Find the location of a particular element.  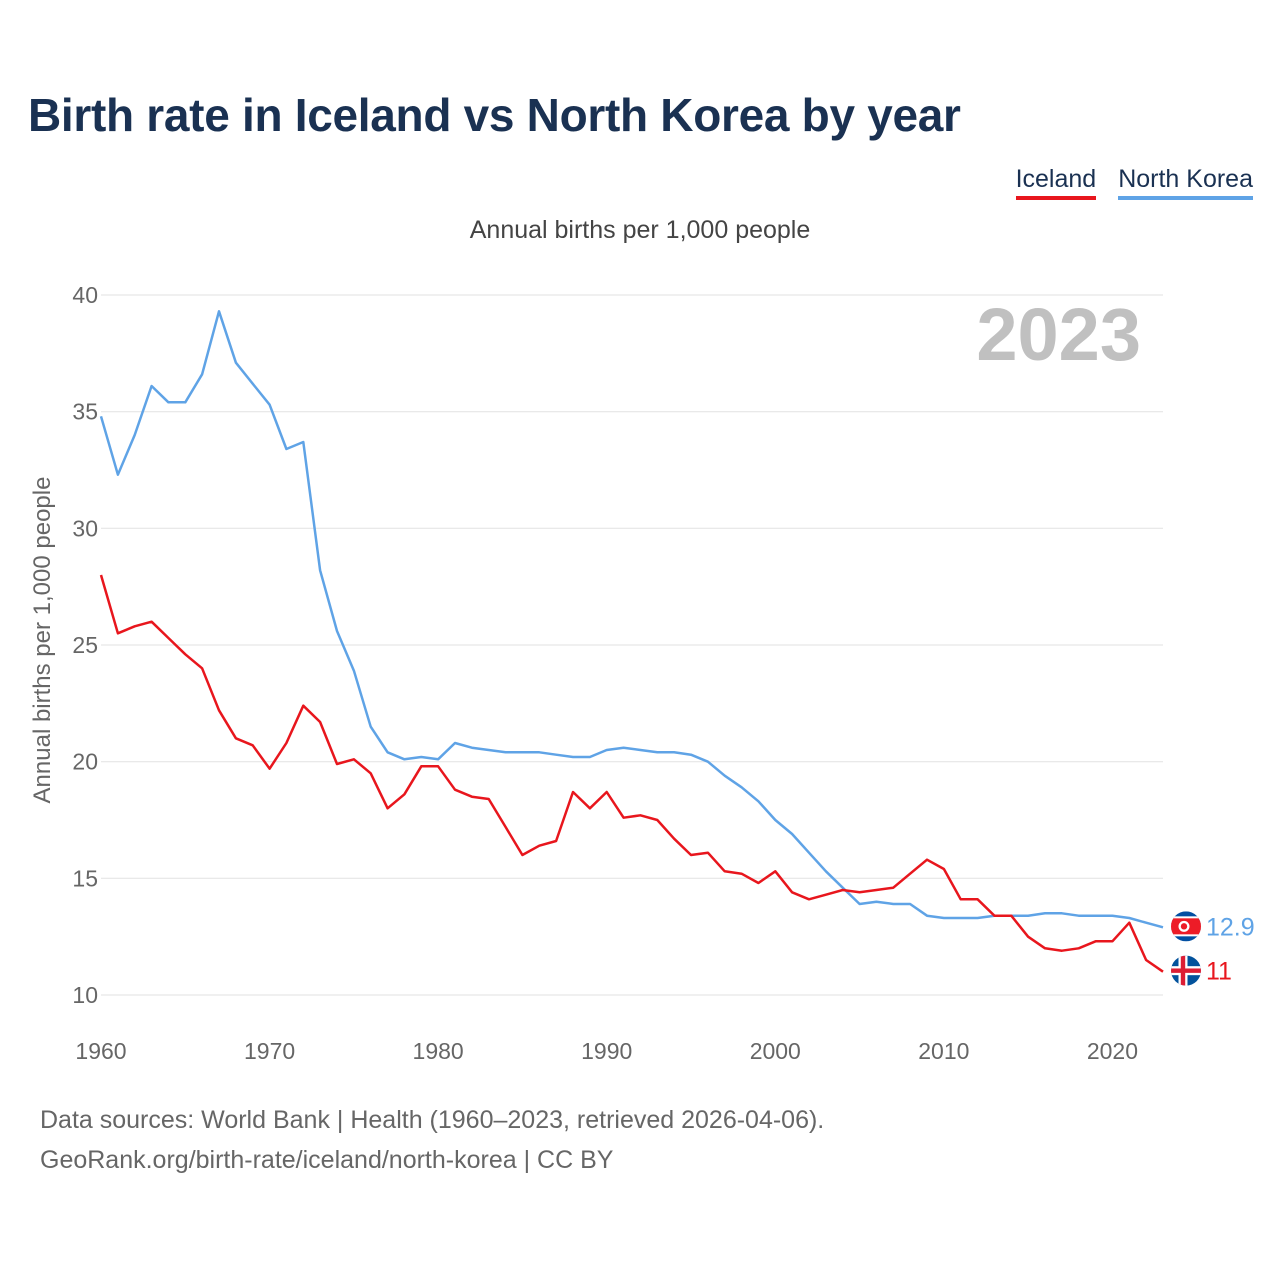

y-tick-30: 30 is located at coordinates (85, 528).